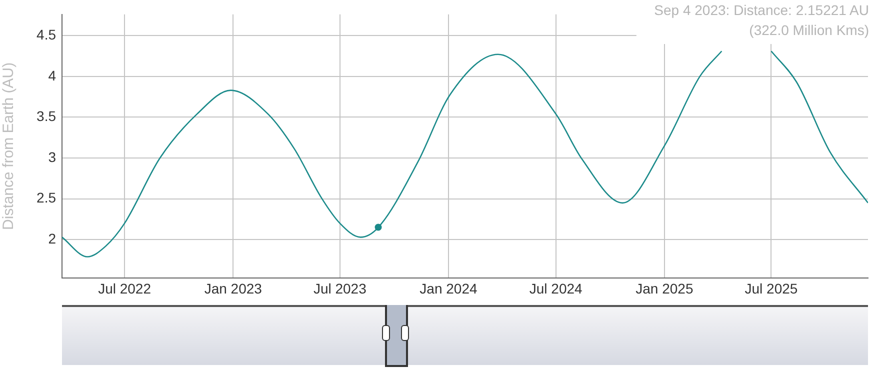  I want to click on y-tick-label: 2.5, so click(46, 198).